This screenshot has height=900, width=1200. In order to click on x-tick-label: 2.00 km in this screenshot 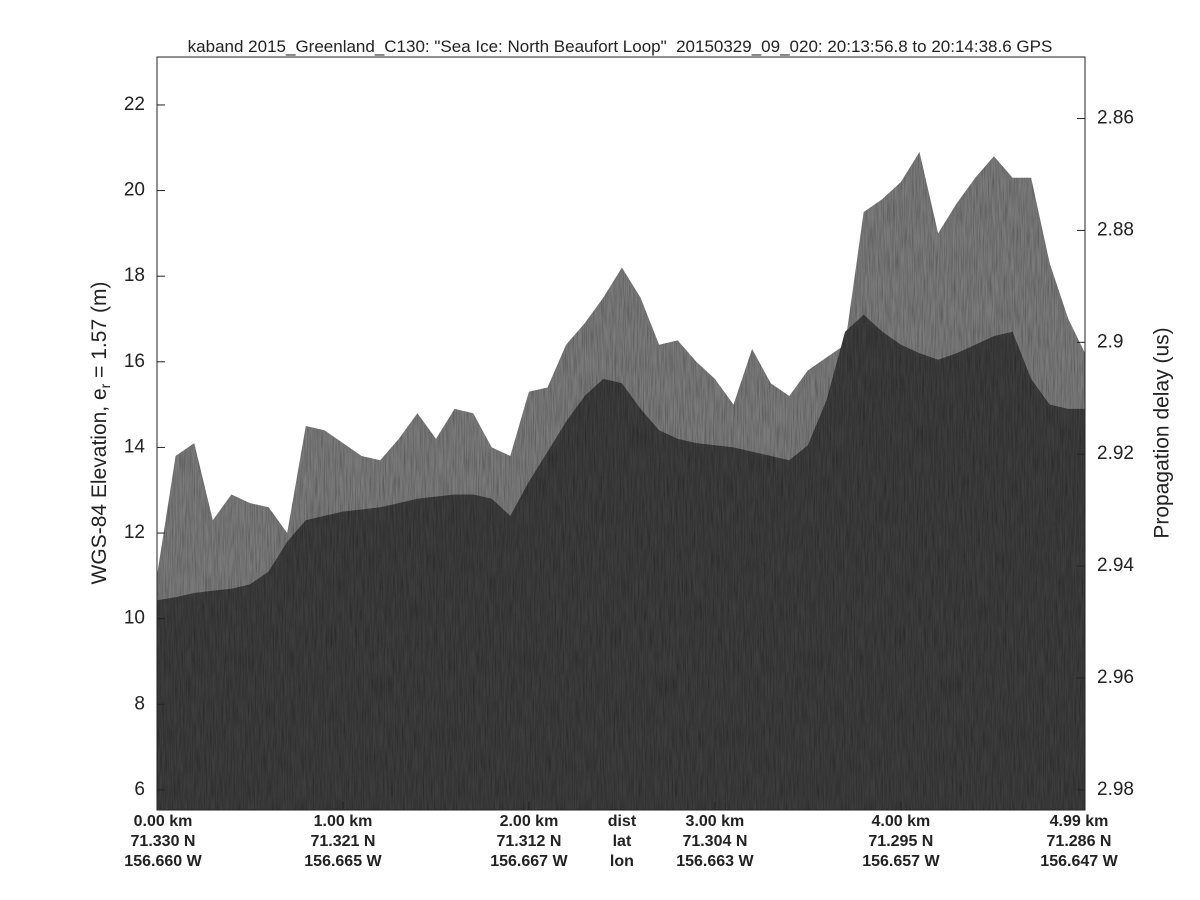, I will do `click(529, 821)`.